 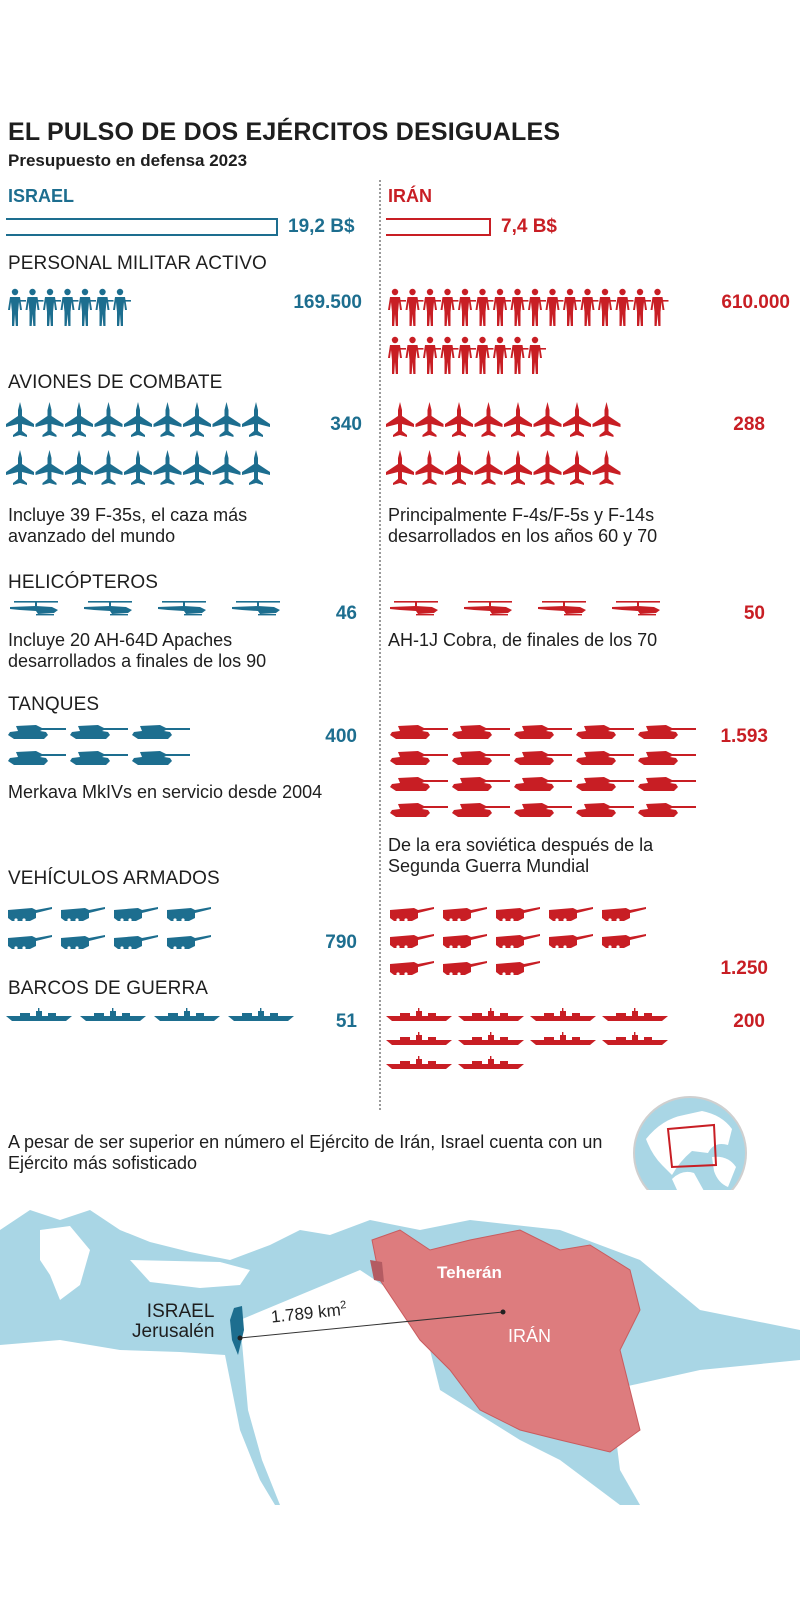 I want to click on iran-armored-vehicle-icons, so click(x=518, y=941).